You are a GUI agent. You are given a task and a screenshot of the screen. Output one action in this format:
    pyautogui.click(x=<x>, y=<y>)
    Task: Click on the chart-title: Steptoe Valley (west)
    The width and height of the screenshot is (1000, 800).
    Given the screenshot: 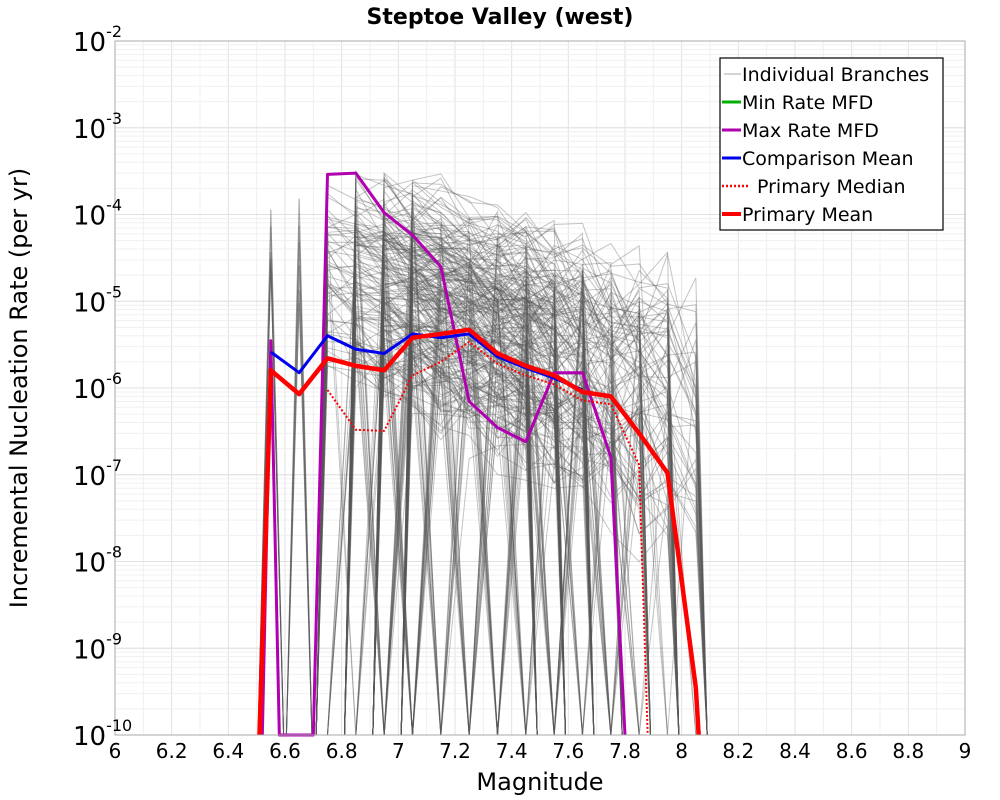 What is the action you would take?
    pyautogui.click(x=500, y=17)
    